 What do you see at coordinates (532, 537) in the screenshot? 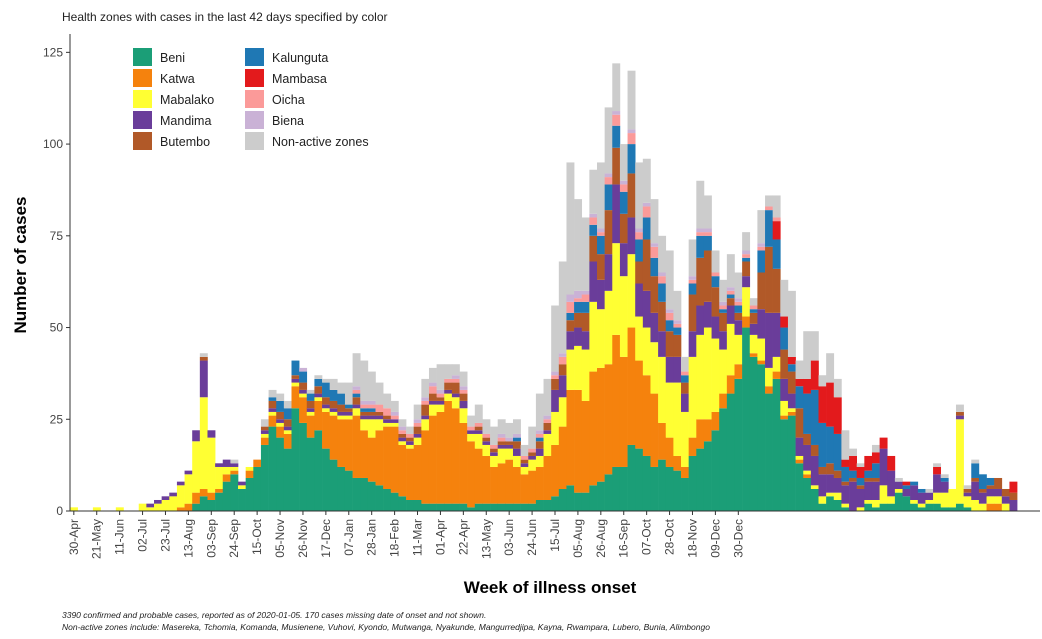
I see `x-tick-label: 24-Jun` at bounding box center [532, 537].